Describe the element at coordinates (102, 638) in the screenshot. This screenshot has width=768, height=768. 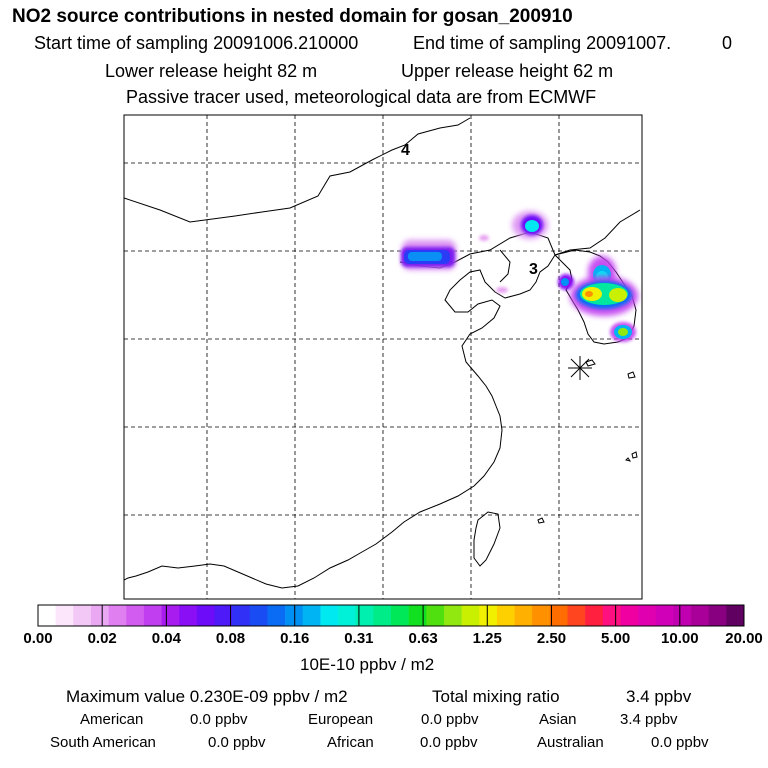
I see `color-bar-tick-label: 0.02` at that location.